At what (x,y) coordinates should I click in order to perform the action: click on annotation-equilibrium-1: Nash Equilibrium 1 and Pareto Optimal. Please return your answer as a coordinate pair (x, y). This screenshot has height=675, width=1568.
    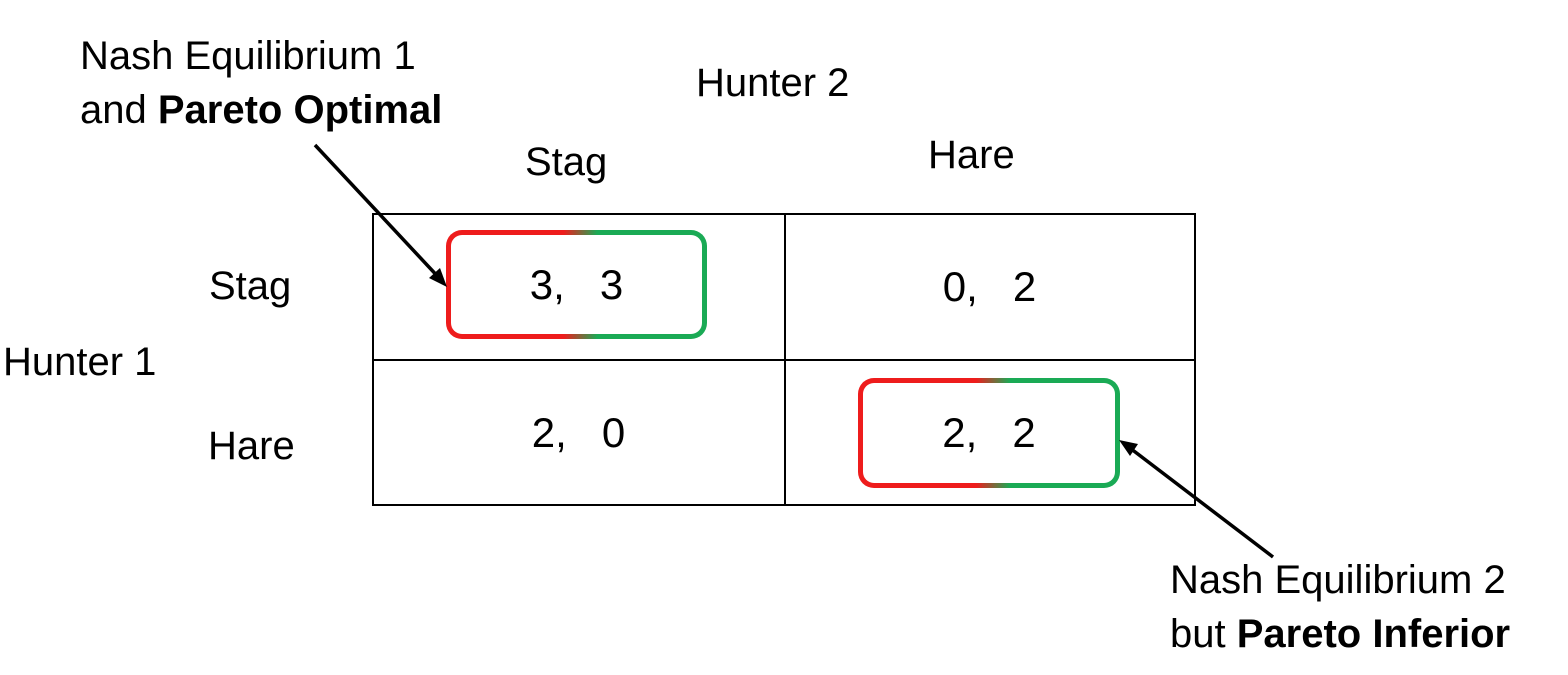
    Looking at the image, I should click on (261, 83).